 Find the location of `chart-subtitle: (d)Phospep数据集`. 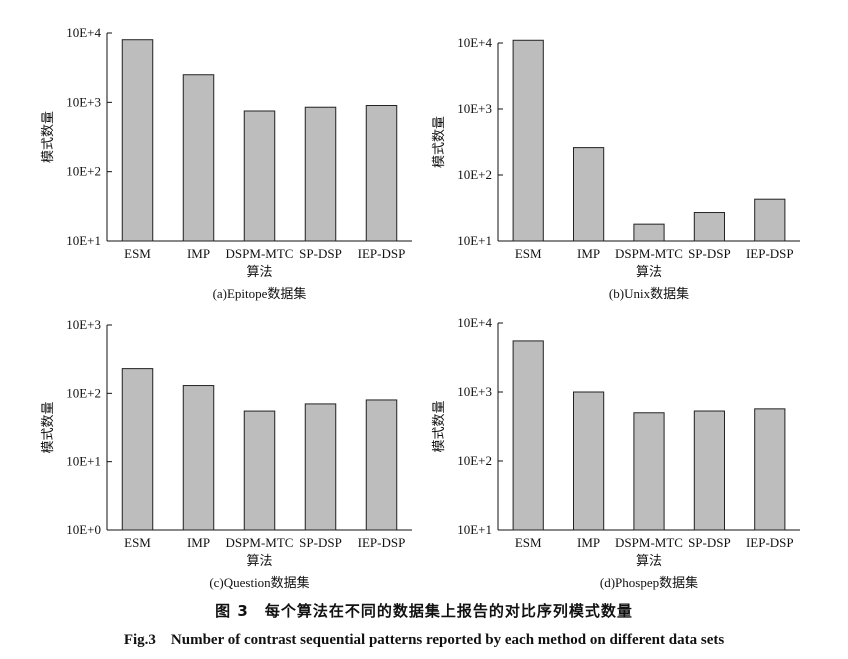

chart-subtitle: (d)Phospep数据集 is located at coordinates (649, 582).